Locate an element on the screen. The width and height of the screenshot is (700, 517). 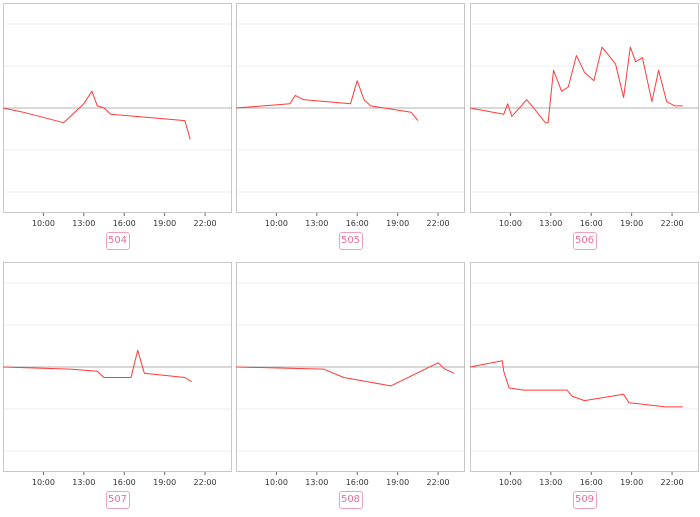
panel-badge: 509 is located at coordinates (584, 500).